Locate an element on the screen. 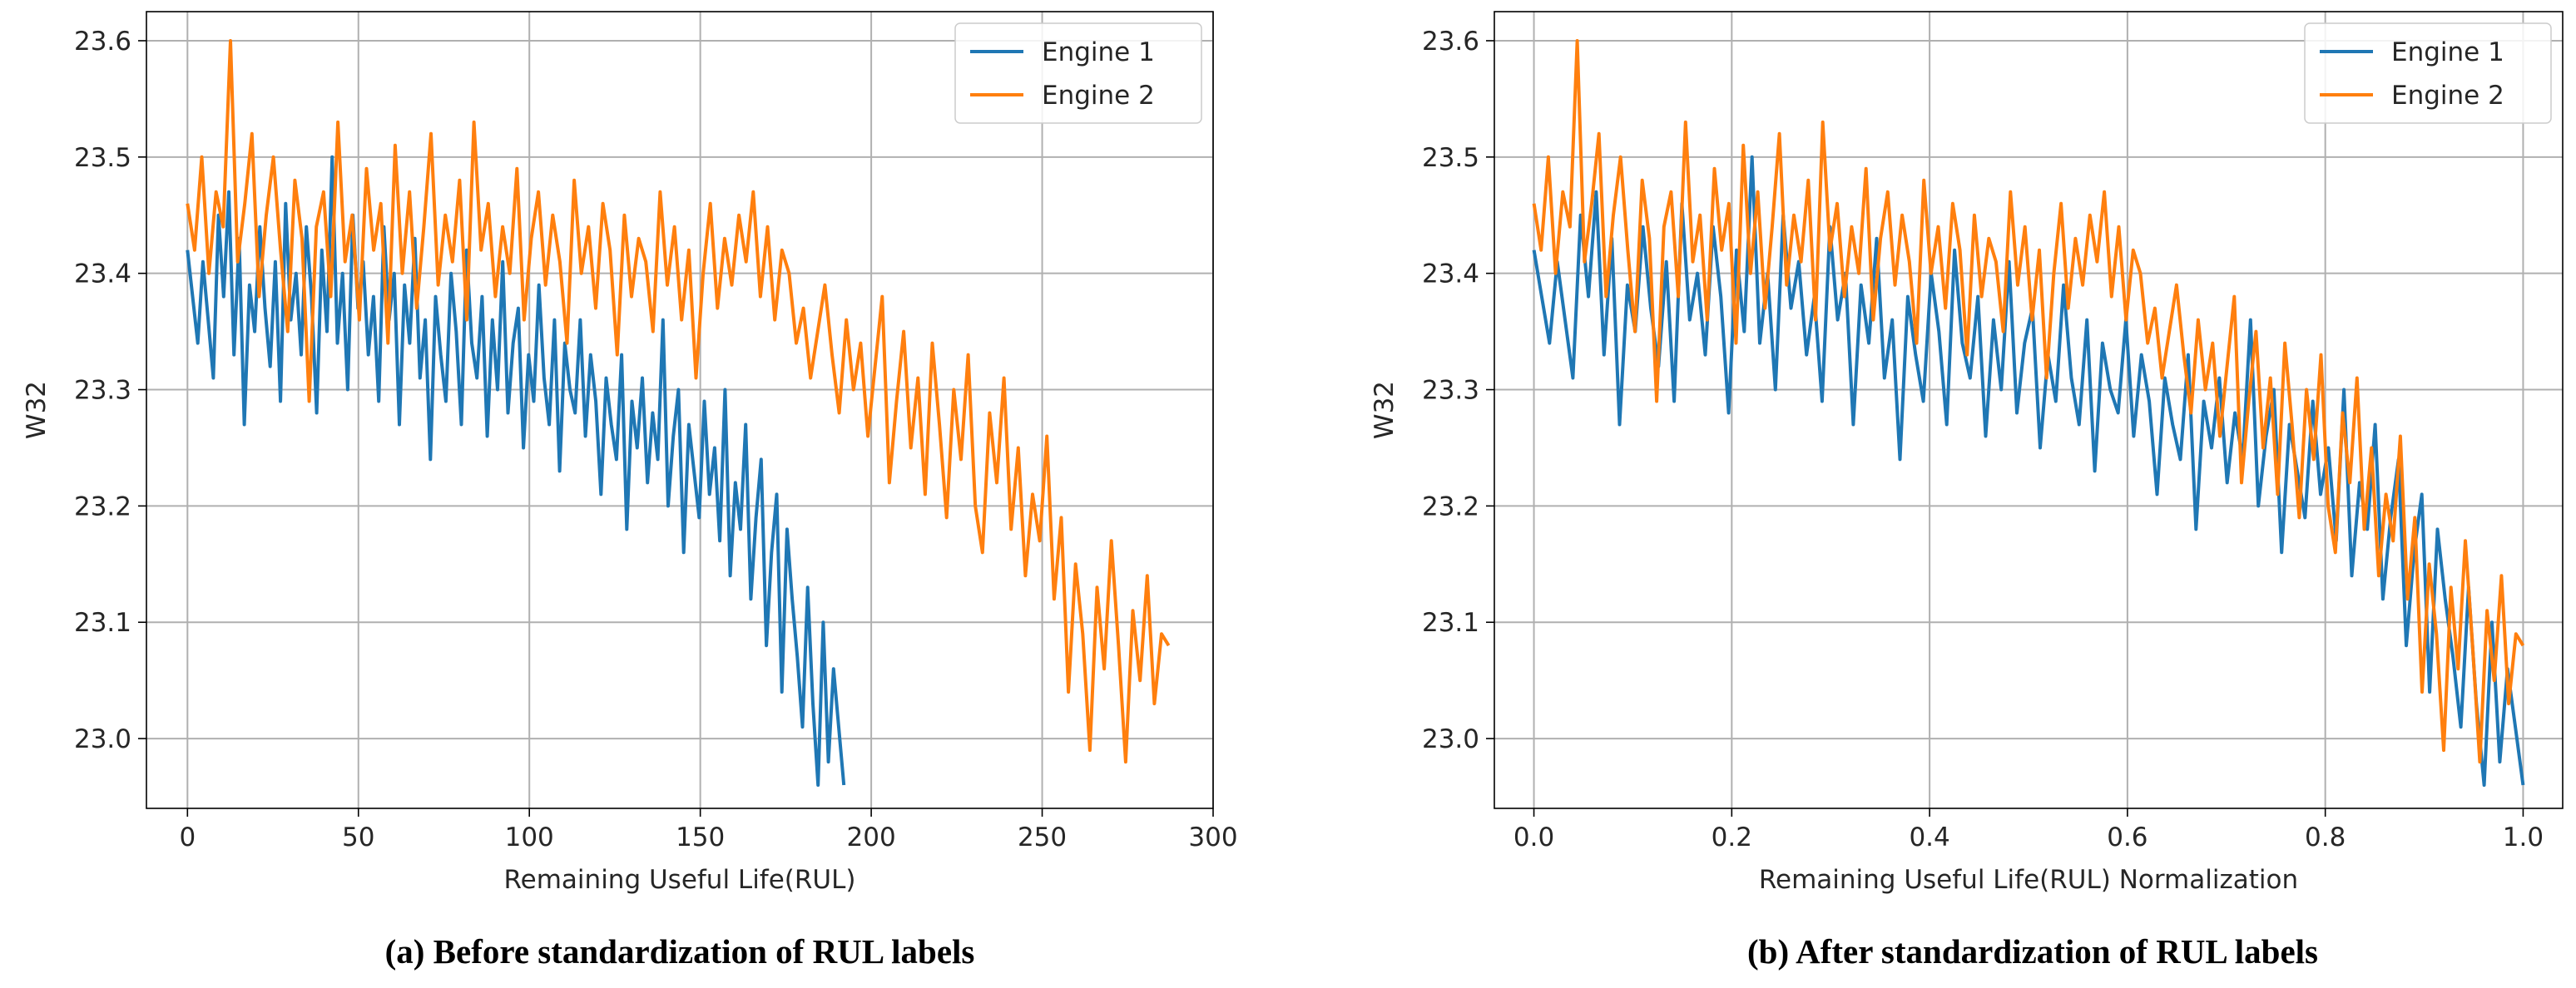  x-tick-label: 1.0 is located at coordinates (2524, 837).